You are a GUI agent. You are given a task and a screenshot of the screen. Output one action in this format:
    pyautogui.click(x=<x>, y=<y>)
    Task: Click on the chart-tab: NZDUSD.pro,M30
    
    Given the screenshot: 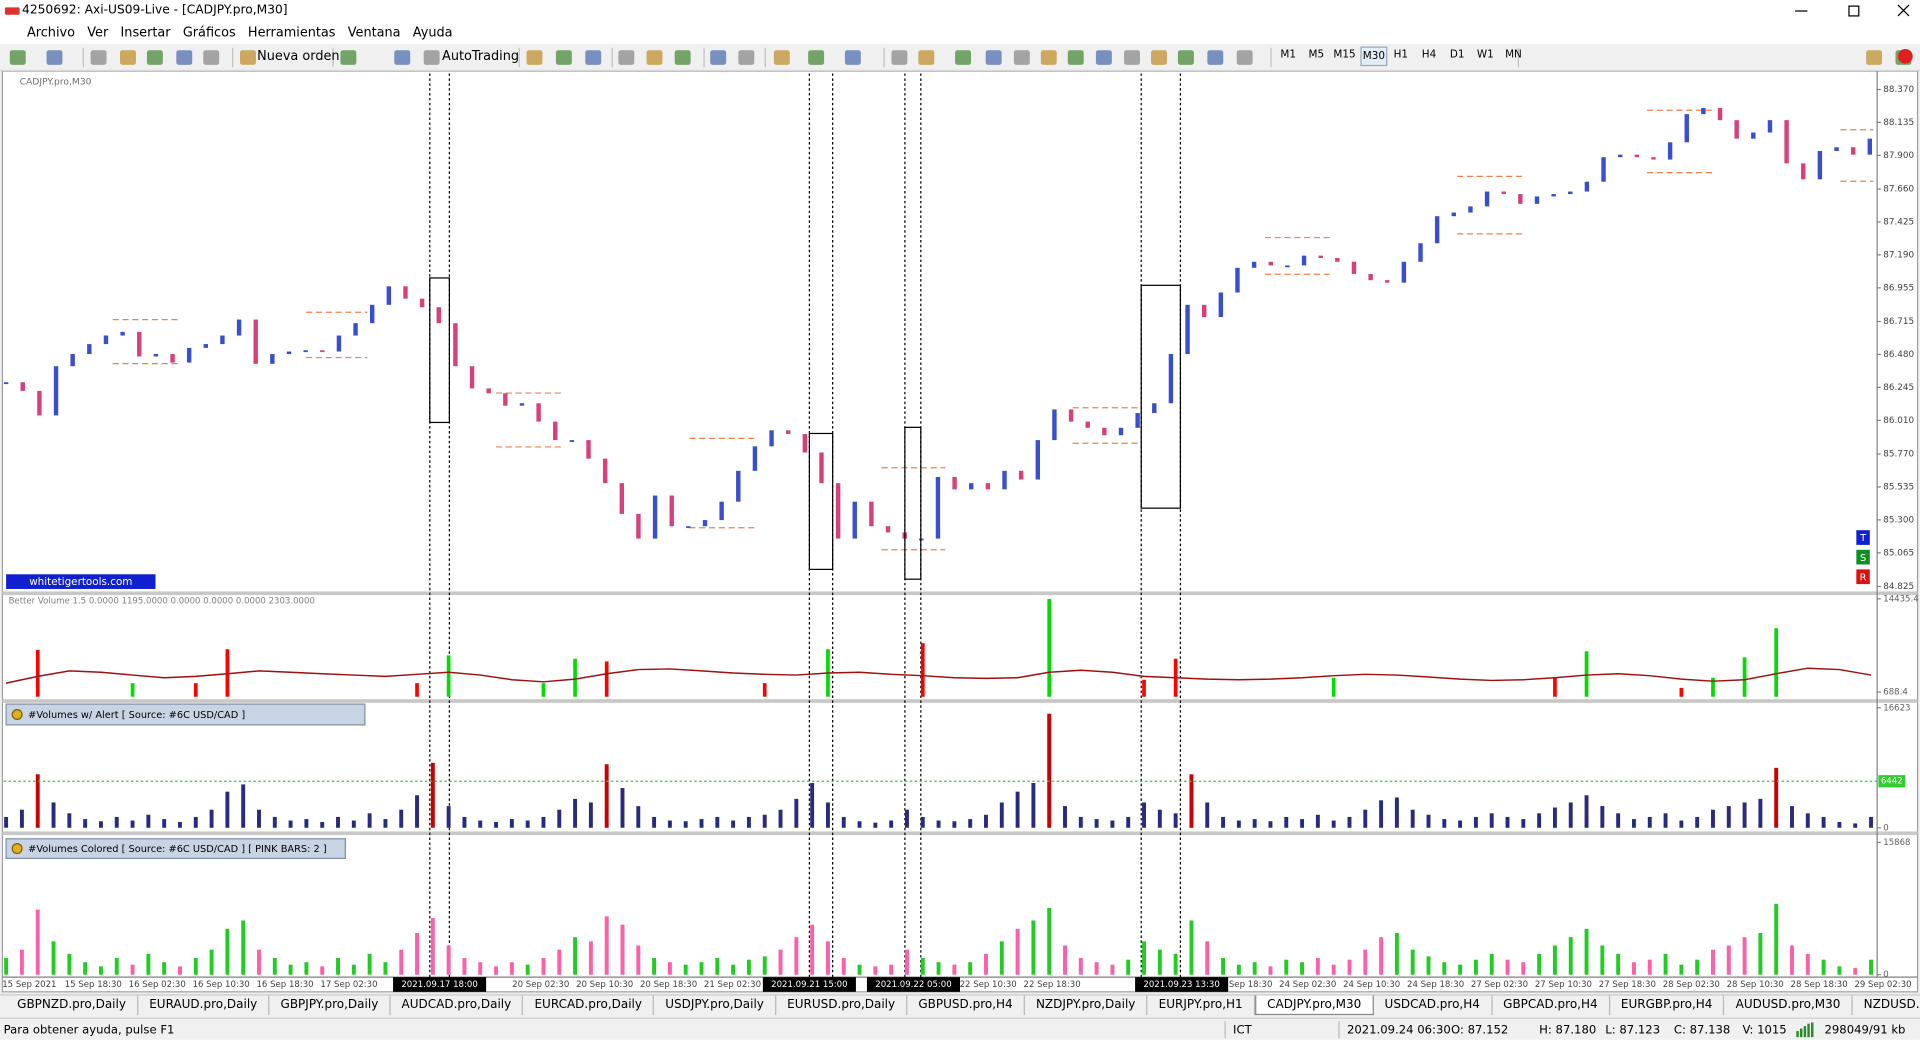 What is the action you would take?
    pyautogui.click(x=1886, y=1006)
    